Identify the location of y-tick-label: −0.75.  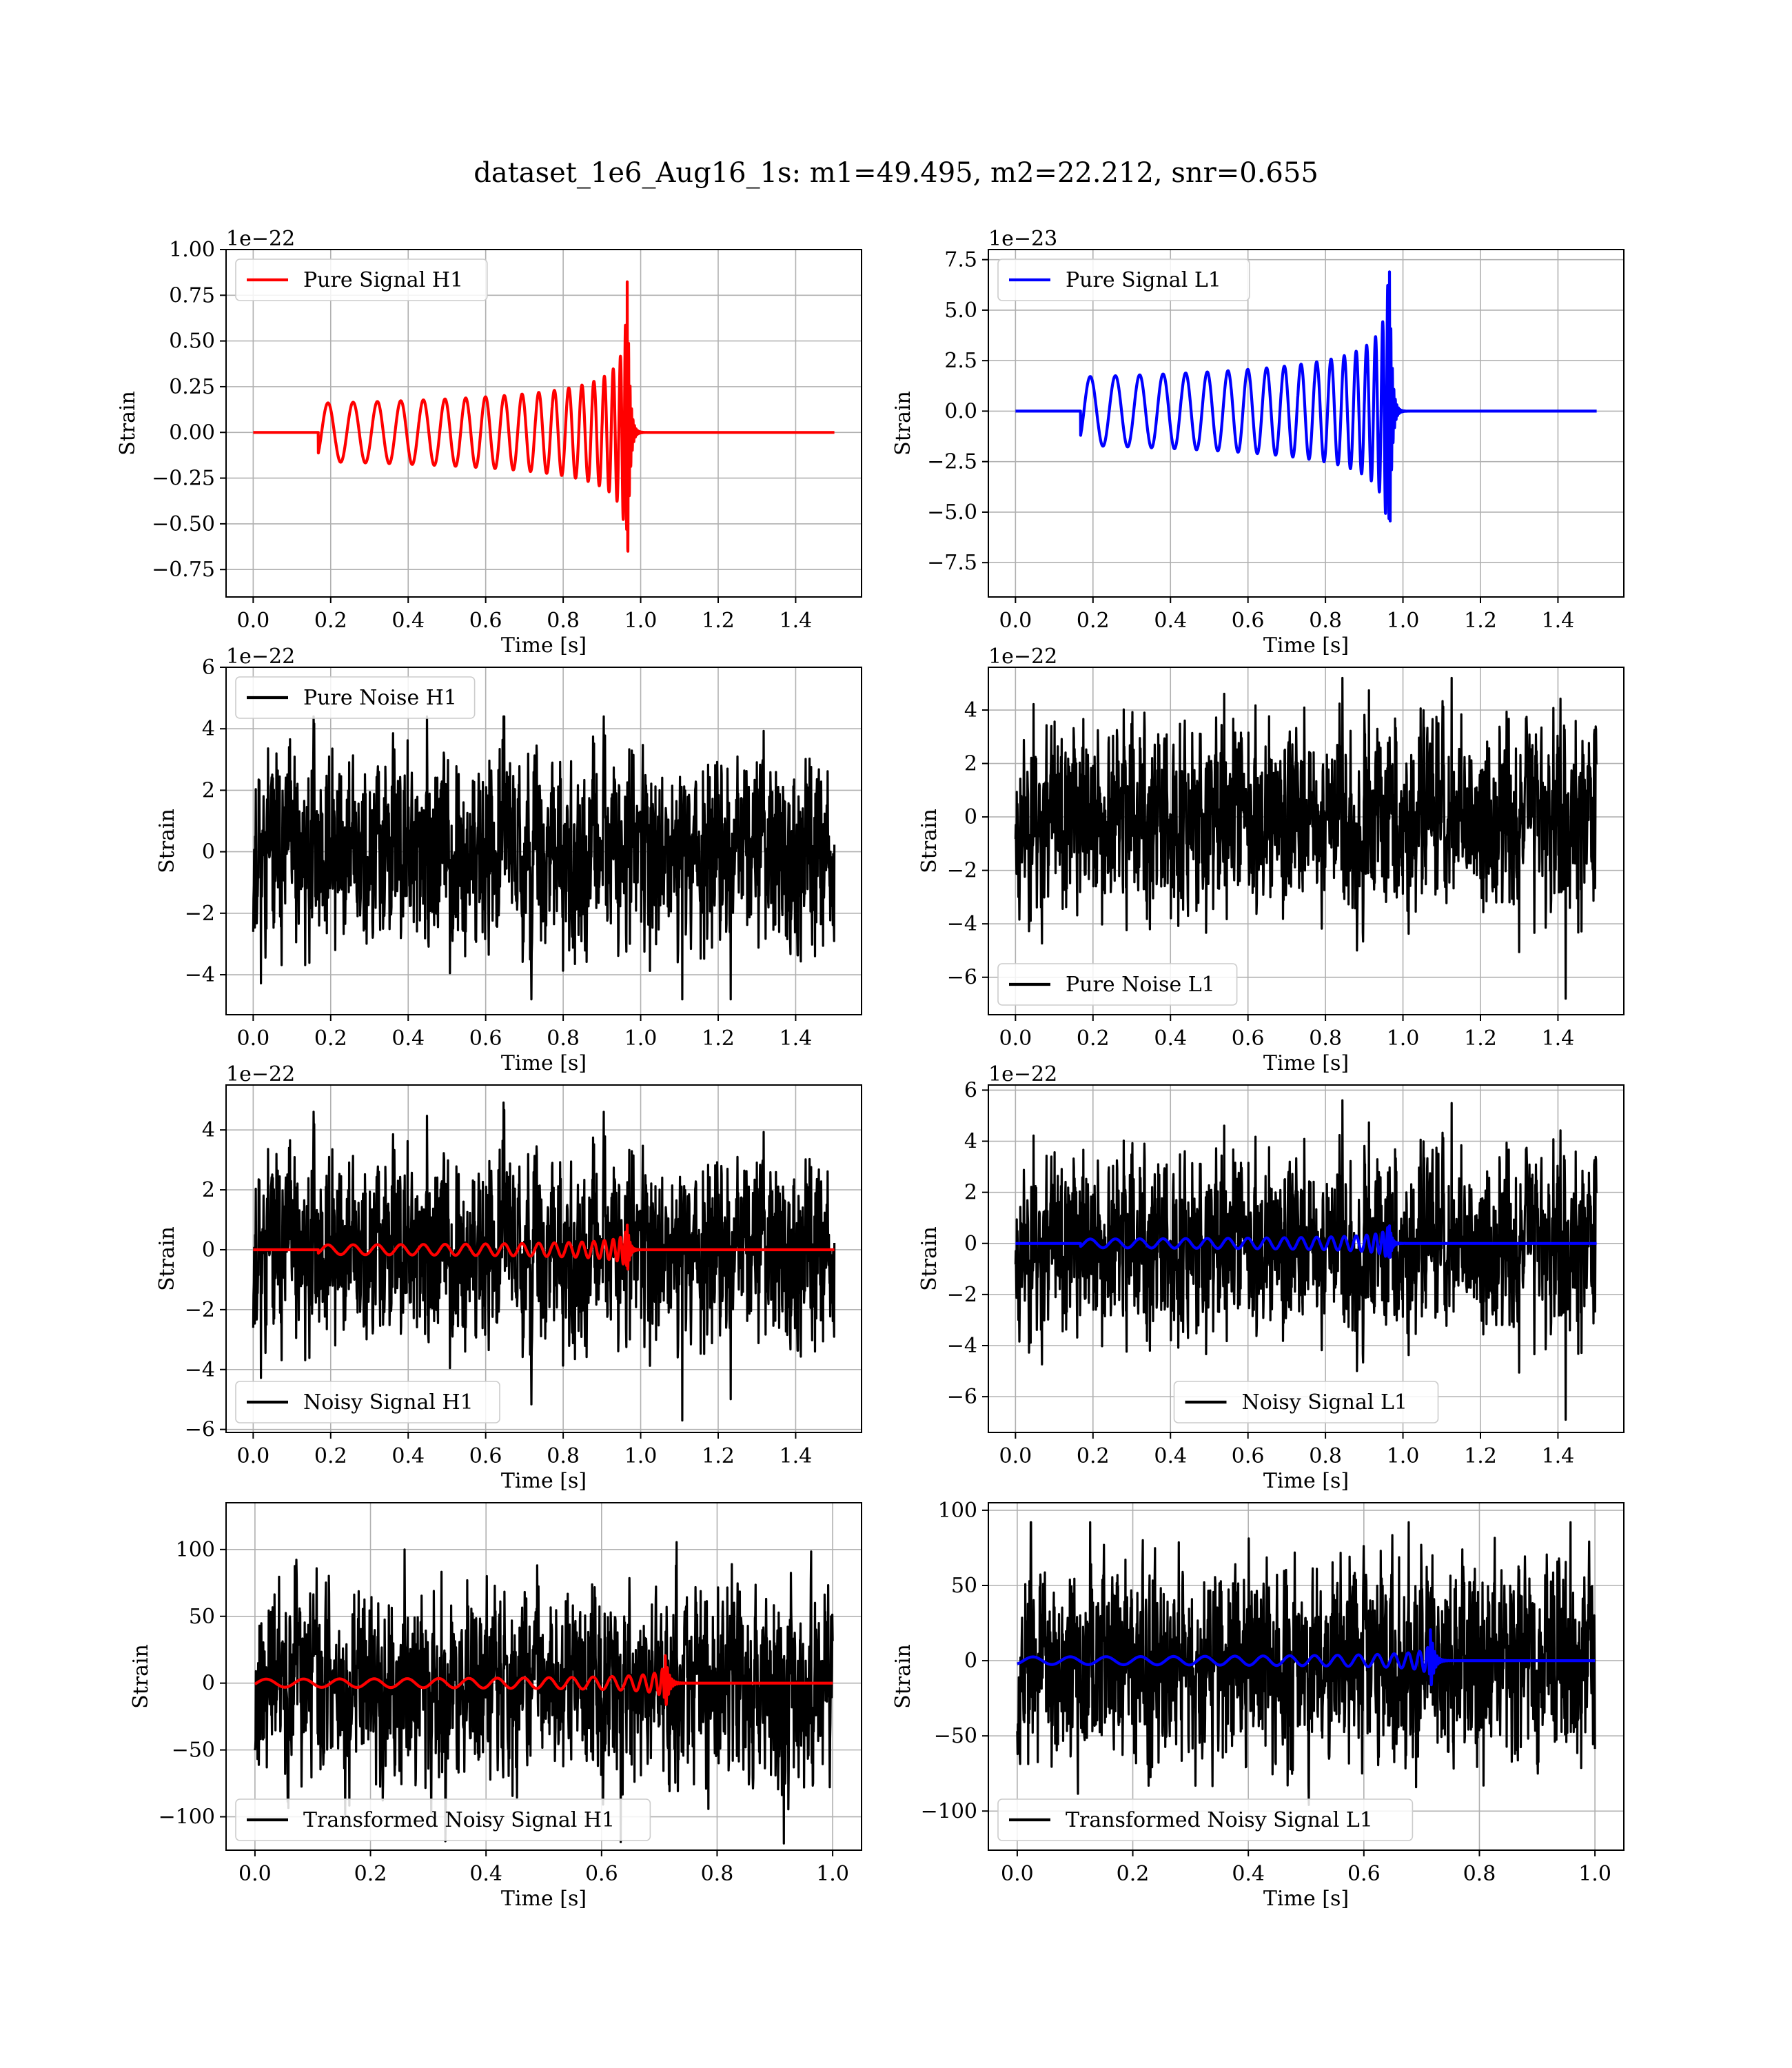
(183, 570).